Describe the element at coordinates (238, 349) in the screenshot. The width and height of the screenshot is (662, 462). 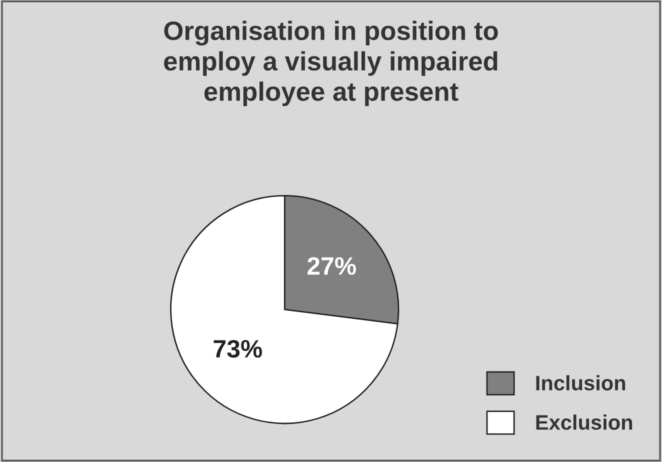
I see `data-label: 73%` at that location.